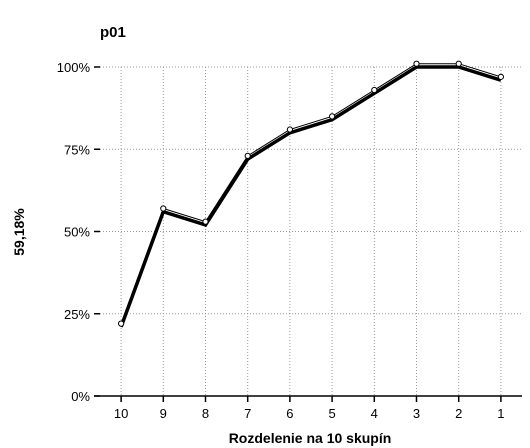  Describe the element at coordinates (500, 413) in the screenshot. I see `x-tick-label: 1` at that location.